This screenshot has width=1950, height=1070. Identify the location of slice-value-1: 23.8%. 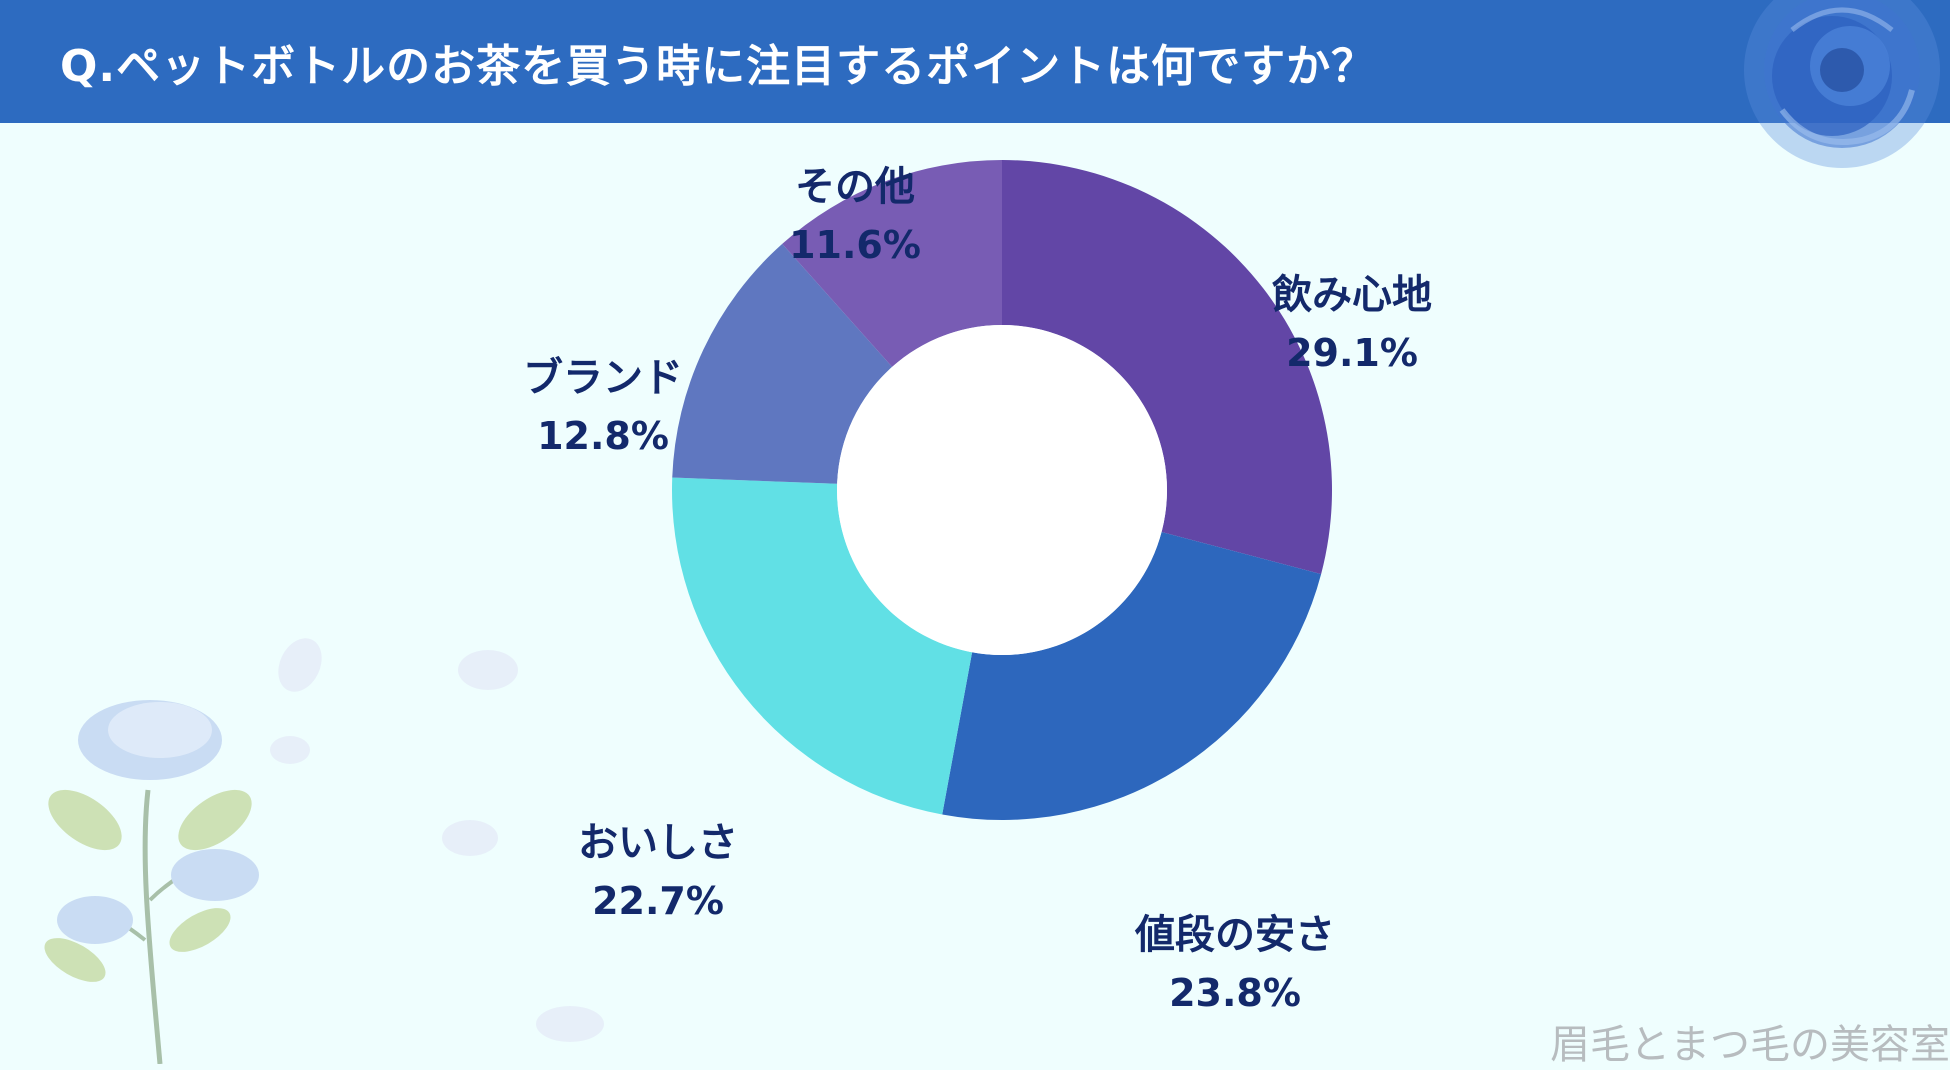
(1235, 993).